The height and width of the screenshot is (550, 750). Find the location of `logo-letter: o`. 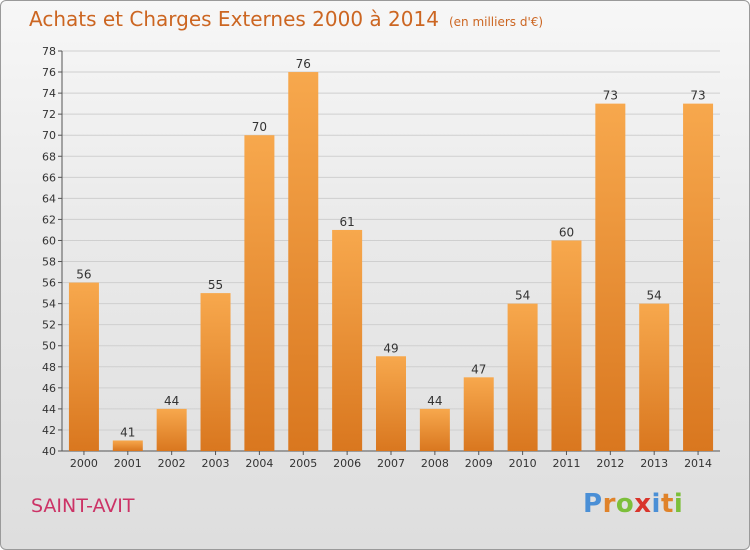

logo-letter: o is located at coordinates (625, 504).